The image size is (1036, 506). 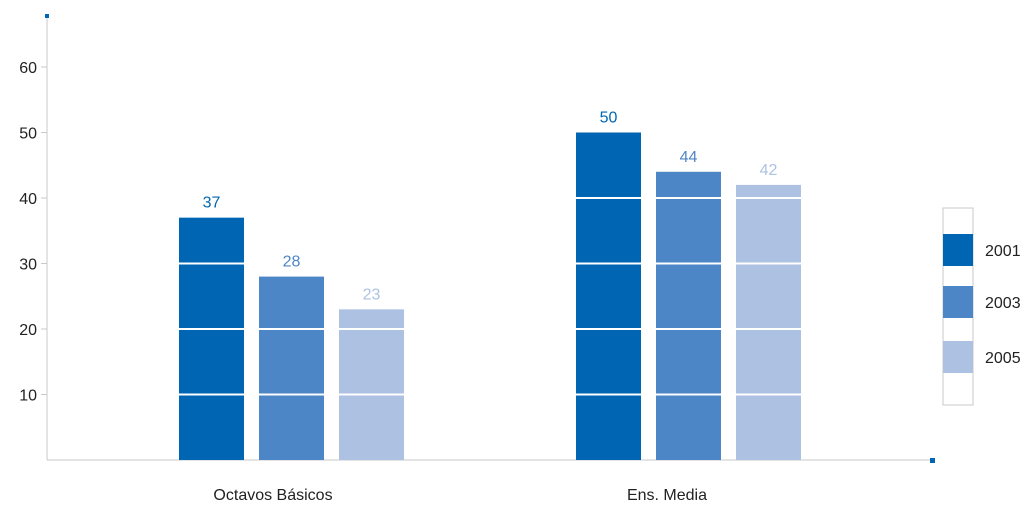 I want to click on y-tick-label: 60, so click(x=28, y=68).